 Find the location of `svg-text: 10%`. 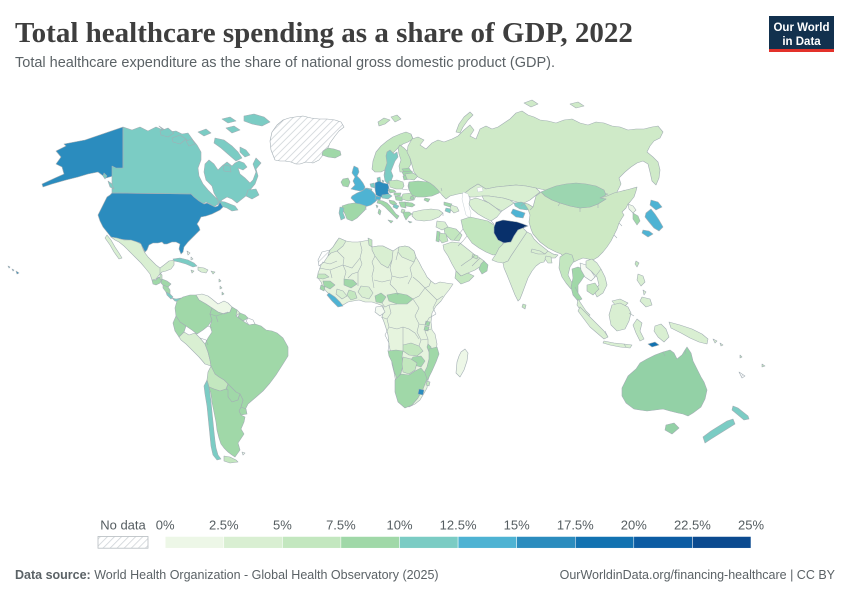

svg-text: 10% is located at coordinates (399, 525).